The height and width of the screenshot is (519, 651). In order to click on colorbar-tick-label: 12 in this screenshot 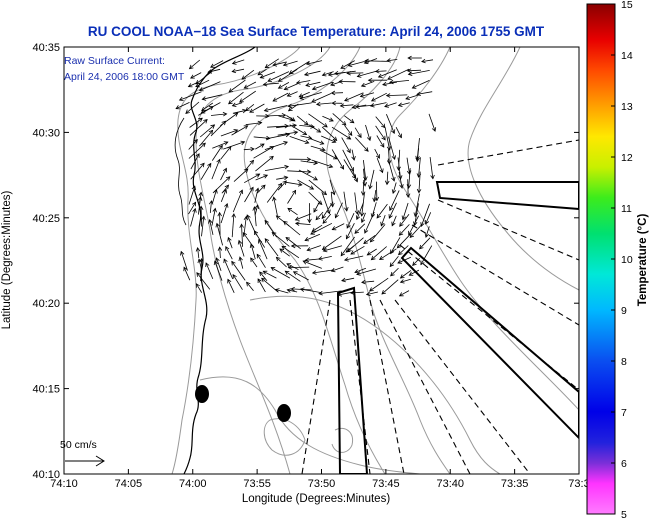, I will do `click(627, 158)`.